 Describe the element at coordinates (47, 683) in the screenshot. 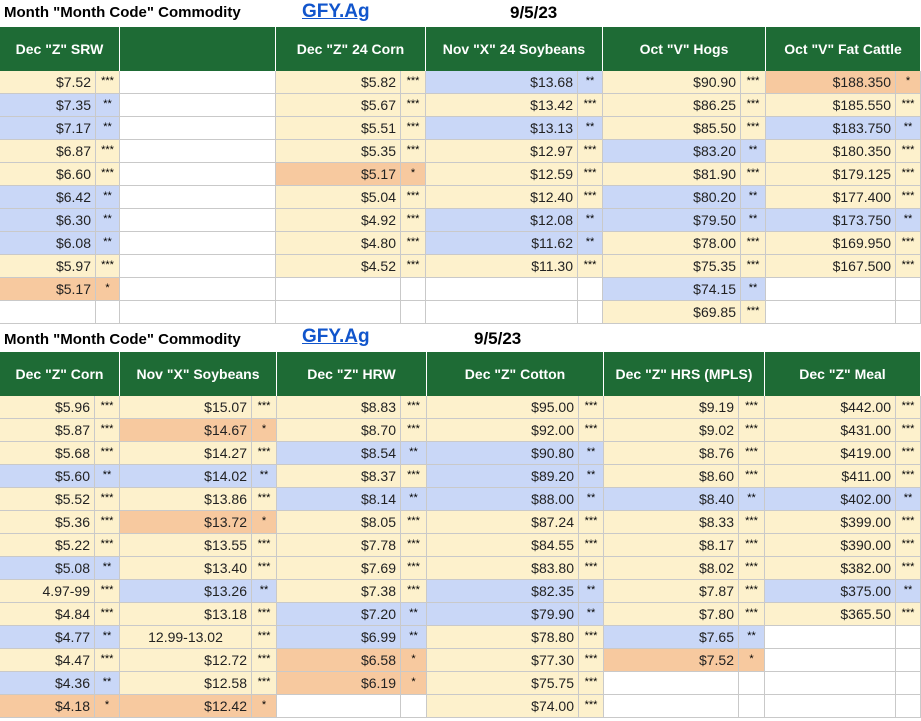

I see `price-cell: $4.36` at that location.